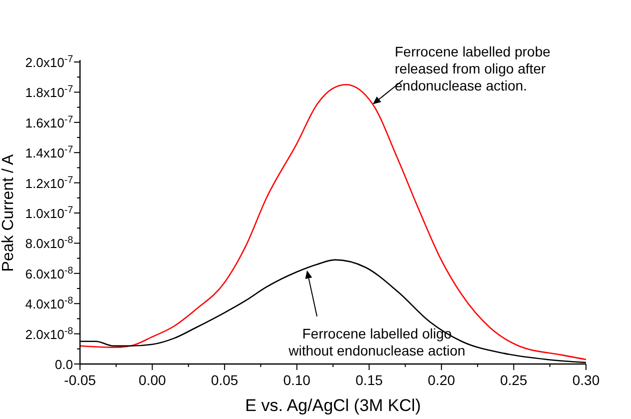  Describe the element at coordinates (49, 243) in the screenshot. I see `y-tick-label: 8.0x10$^{-8}$` at that location.